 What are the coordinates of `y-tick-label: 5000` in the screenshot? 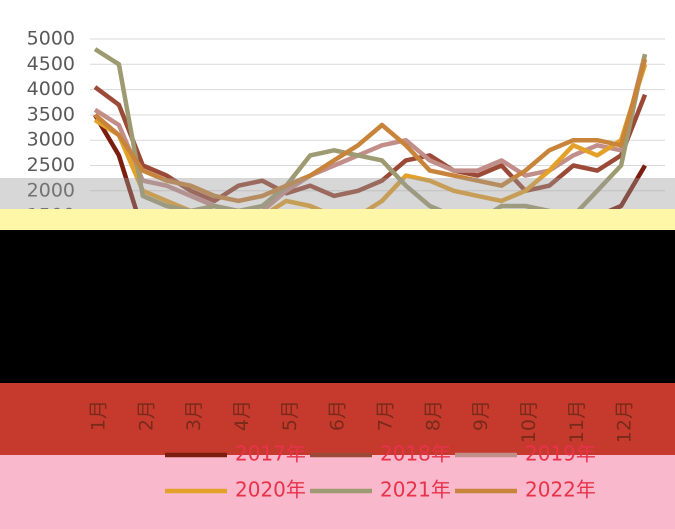 It's located at (51, 39).